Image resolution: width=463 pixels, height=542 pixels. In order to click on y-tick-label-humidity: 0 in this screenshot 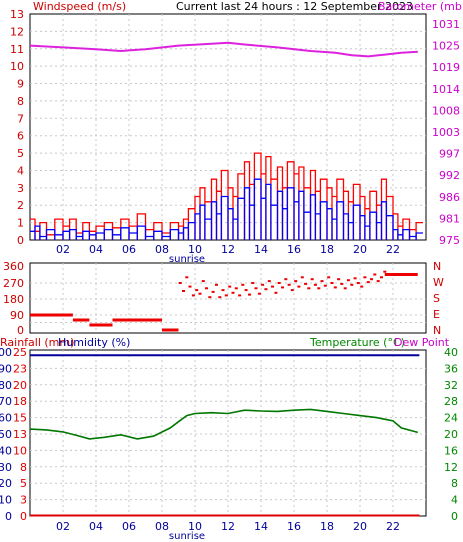, I will do `click(8, 516)`.